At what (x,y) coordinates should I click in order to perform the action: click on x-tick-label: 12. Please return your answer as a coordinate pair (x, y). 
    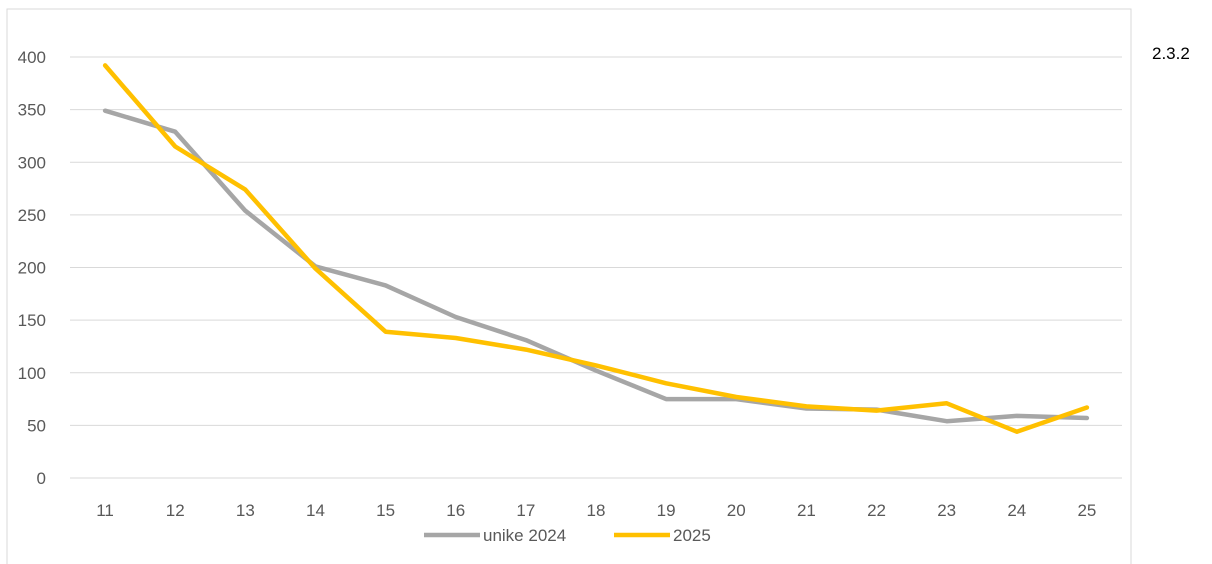
    Looking at the image, I should click on (175, 510).